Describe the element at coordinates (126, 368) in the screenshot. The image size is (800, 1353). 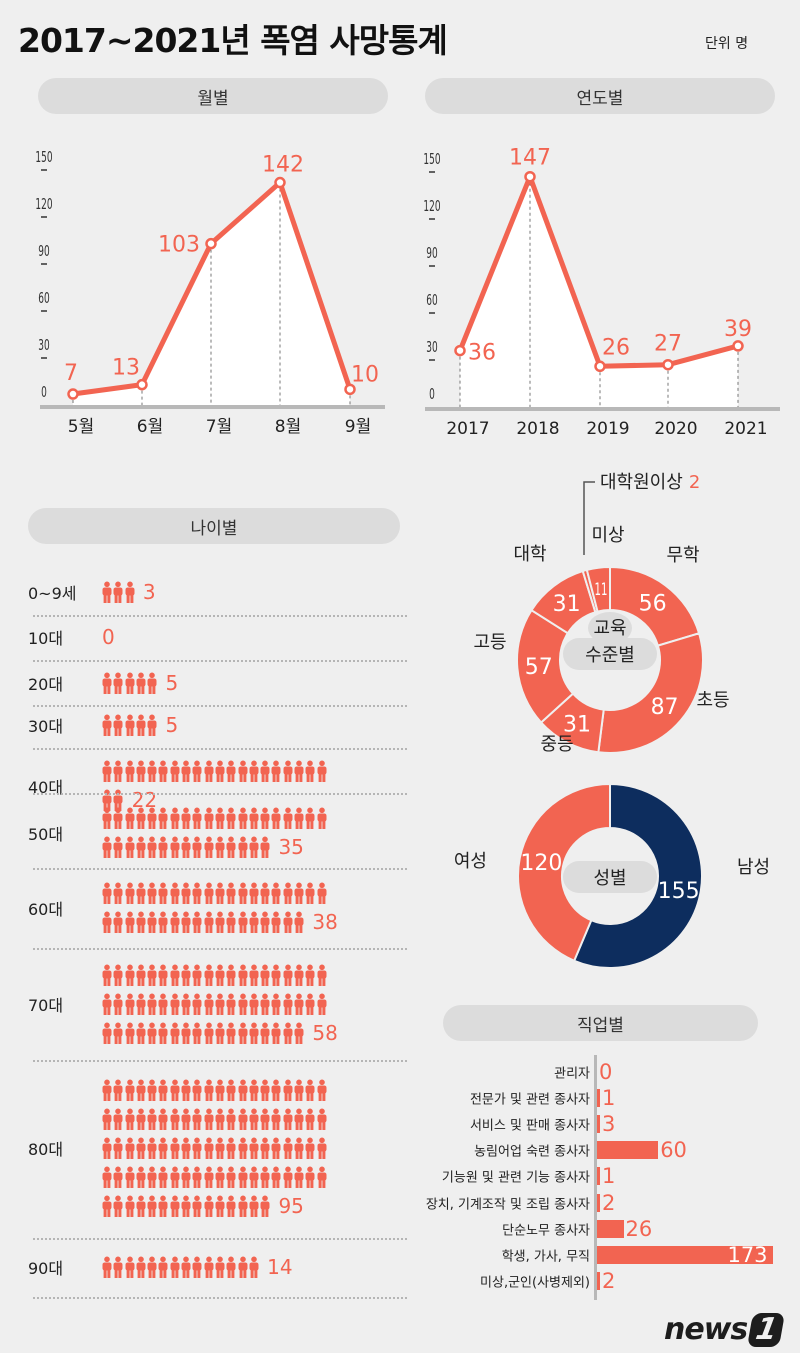
I see `data-label: 13` at that location.